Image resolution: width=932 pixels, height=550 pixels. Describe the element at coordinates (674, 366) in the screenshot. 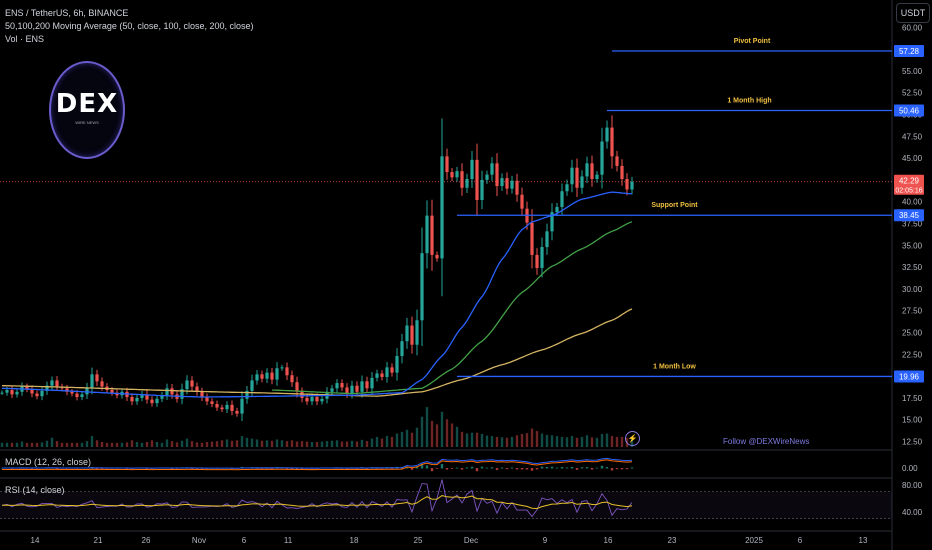

I see `level-label: 1 Month Low` at that location.